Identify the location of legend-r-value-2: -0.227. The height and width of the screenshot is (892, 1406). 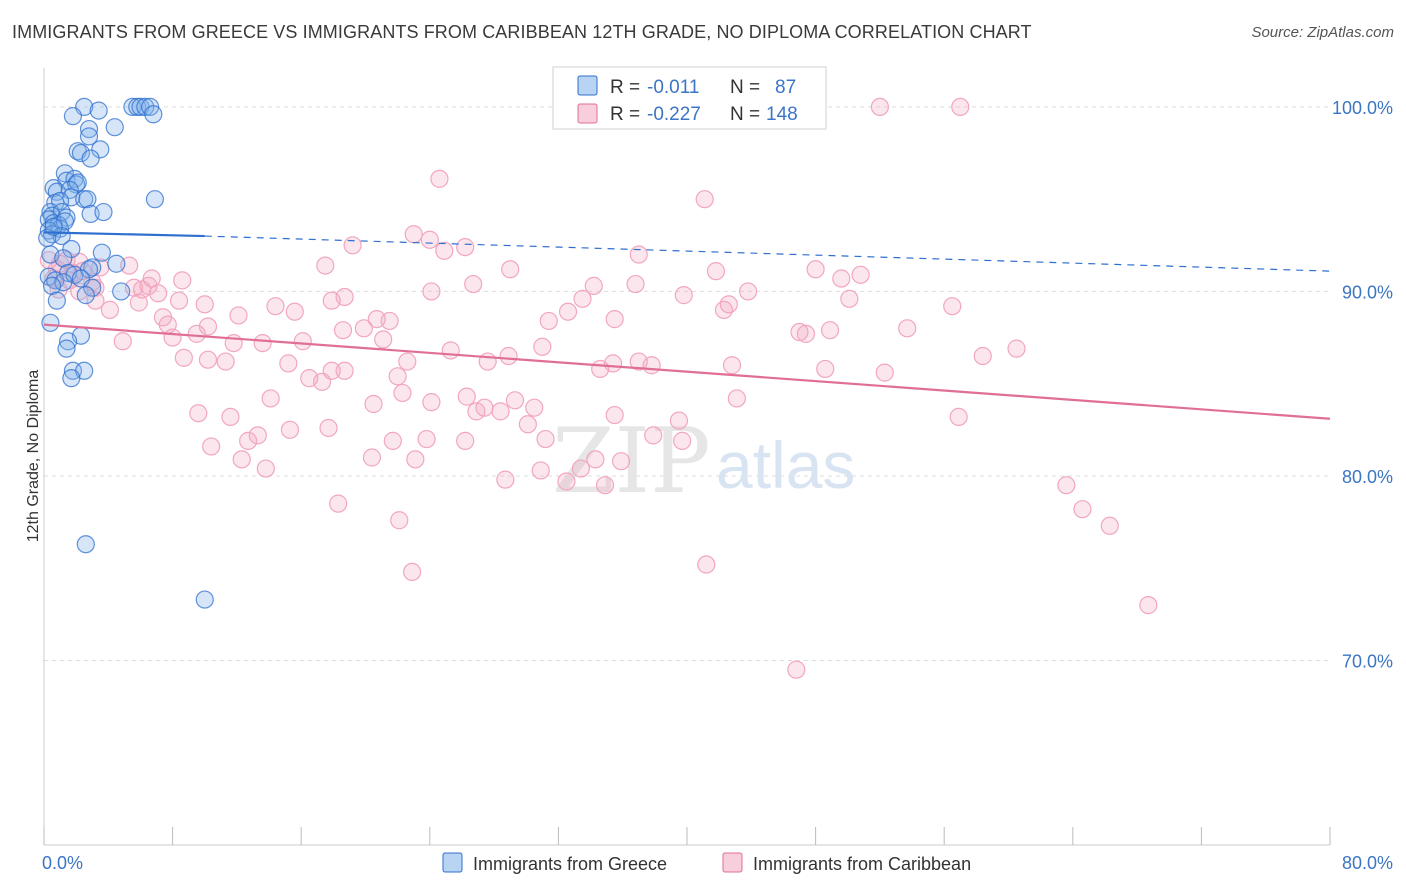
(674, 114).